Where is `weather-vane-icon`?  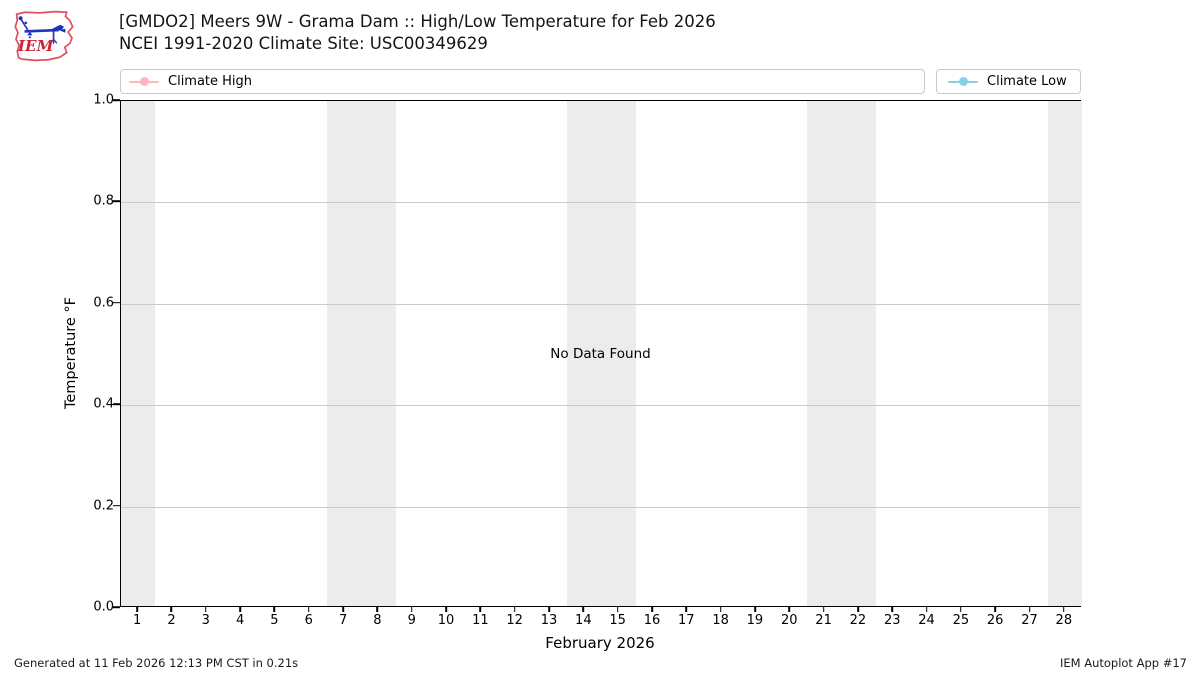
weather-vane-icon is located at coordinates (42, 30).